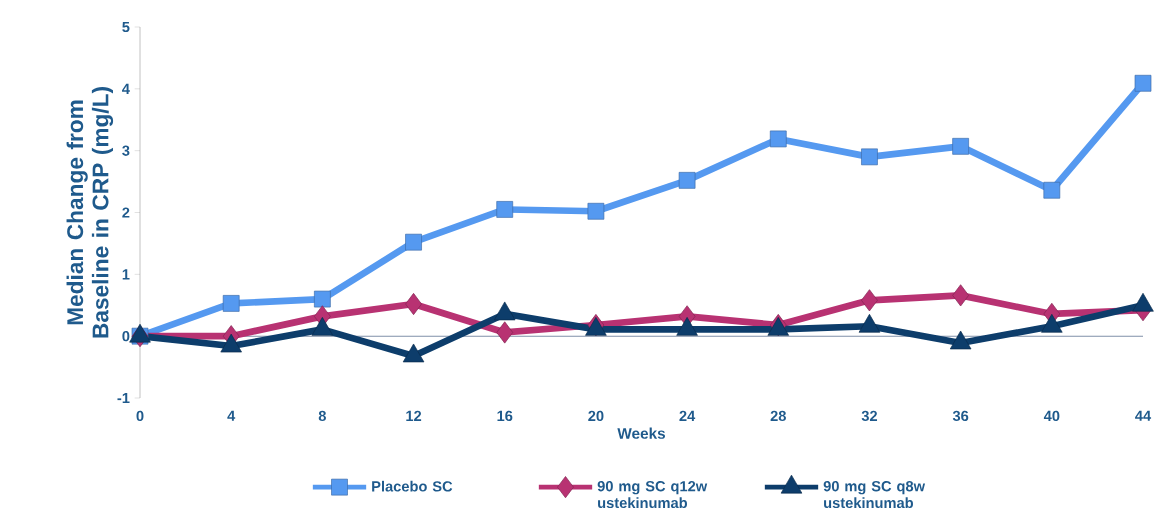 The width and height of the screenshot is (1161, 526). What do you see at coordinates (231, 415) in the screenshot?
I see `x-tick-label: 4` at bounding box center [231, 415].